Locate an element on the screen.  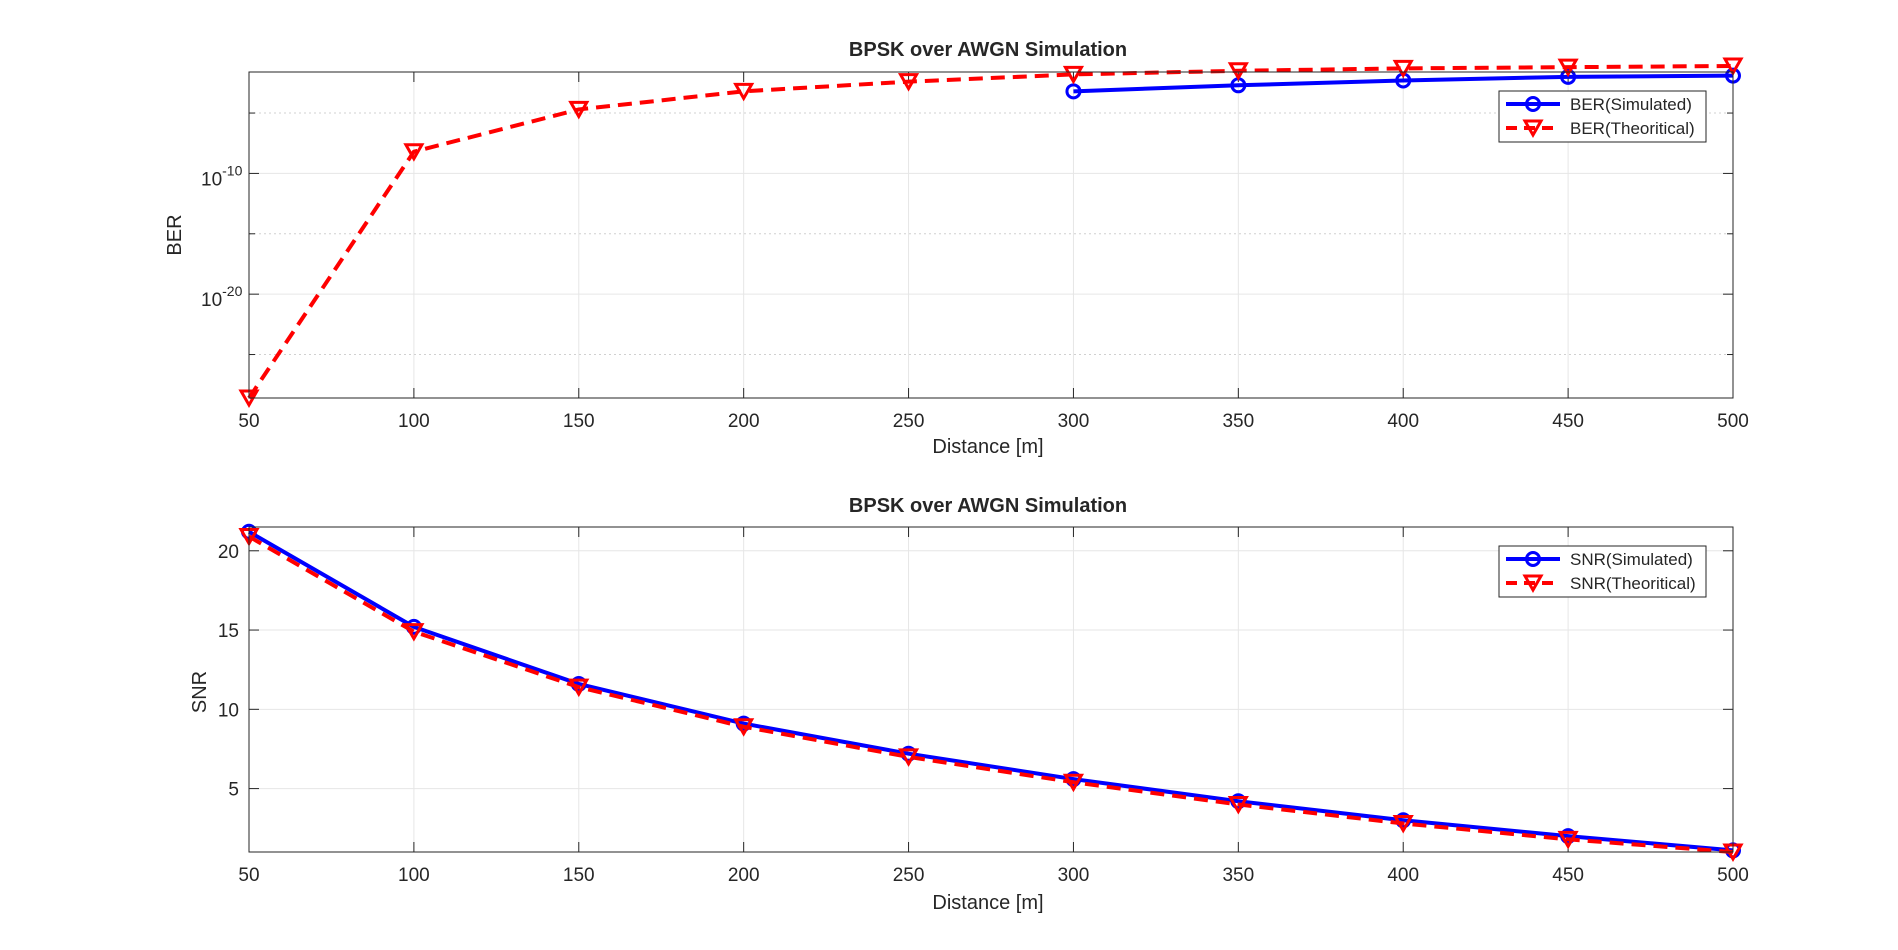
snr-y-tick-label: 5 is located at coordinates (233, 790).